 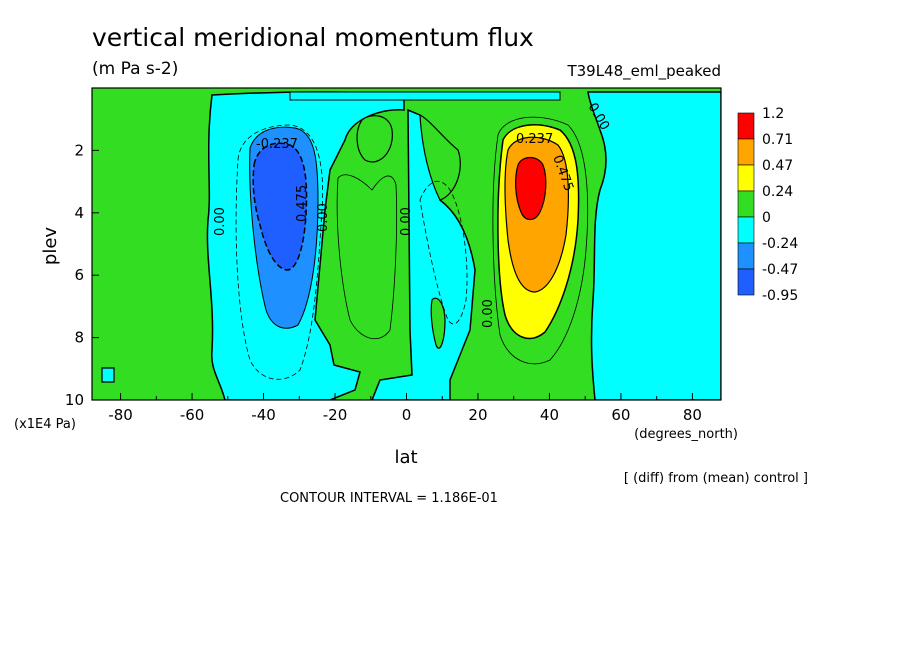 What do you see at coordinates (686, 434) in the screenshot?
I see `x-axis-units: (degrees_north)` at bounding box center [686, 434].